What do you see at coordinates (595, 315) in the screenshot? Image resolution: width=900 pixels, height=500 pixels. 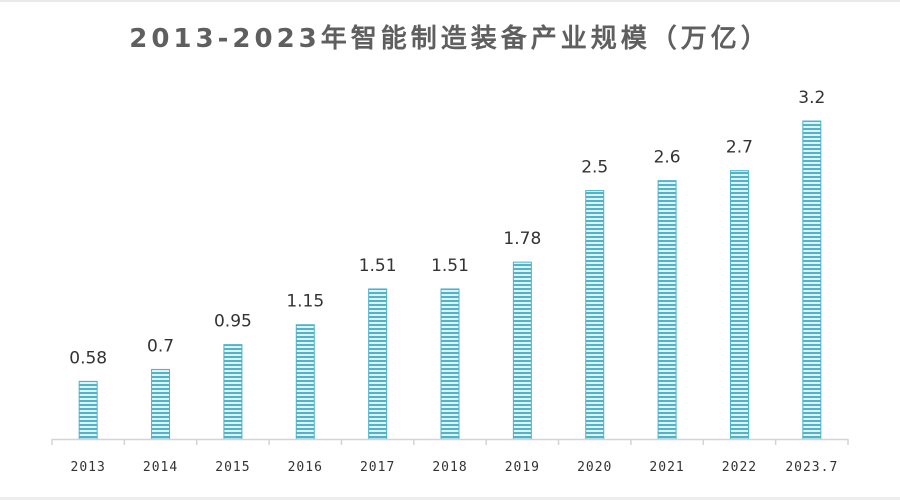 I see `bar-2020` at bounding box center [595, 315].